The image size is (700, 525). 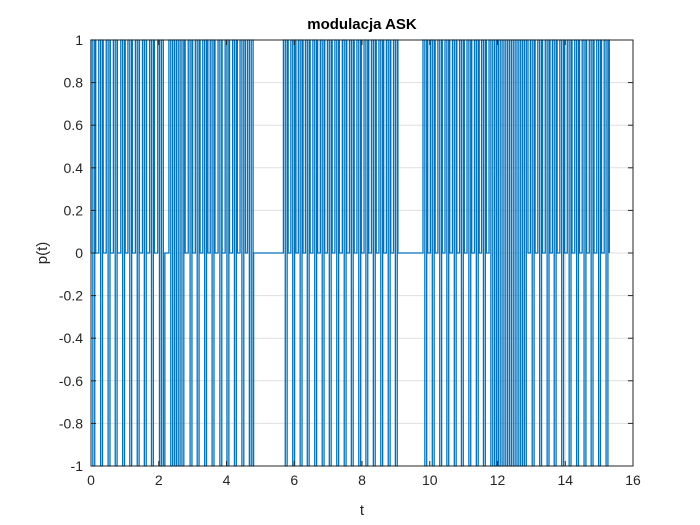 I want to click on y-tick-label: -1, so click(x=77, y=466).